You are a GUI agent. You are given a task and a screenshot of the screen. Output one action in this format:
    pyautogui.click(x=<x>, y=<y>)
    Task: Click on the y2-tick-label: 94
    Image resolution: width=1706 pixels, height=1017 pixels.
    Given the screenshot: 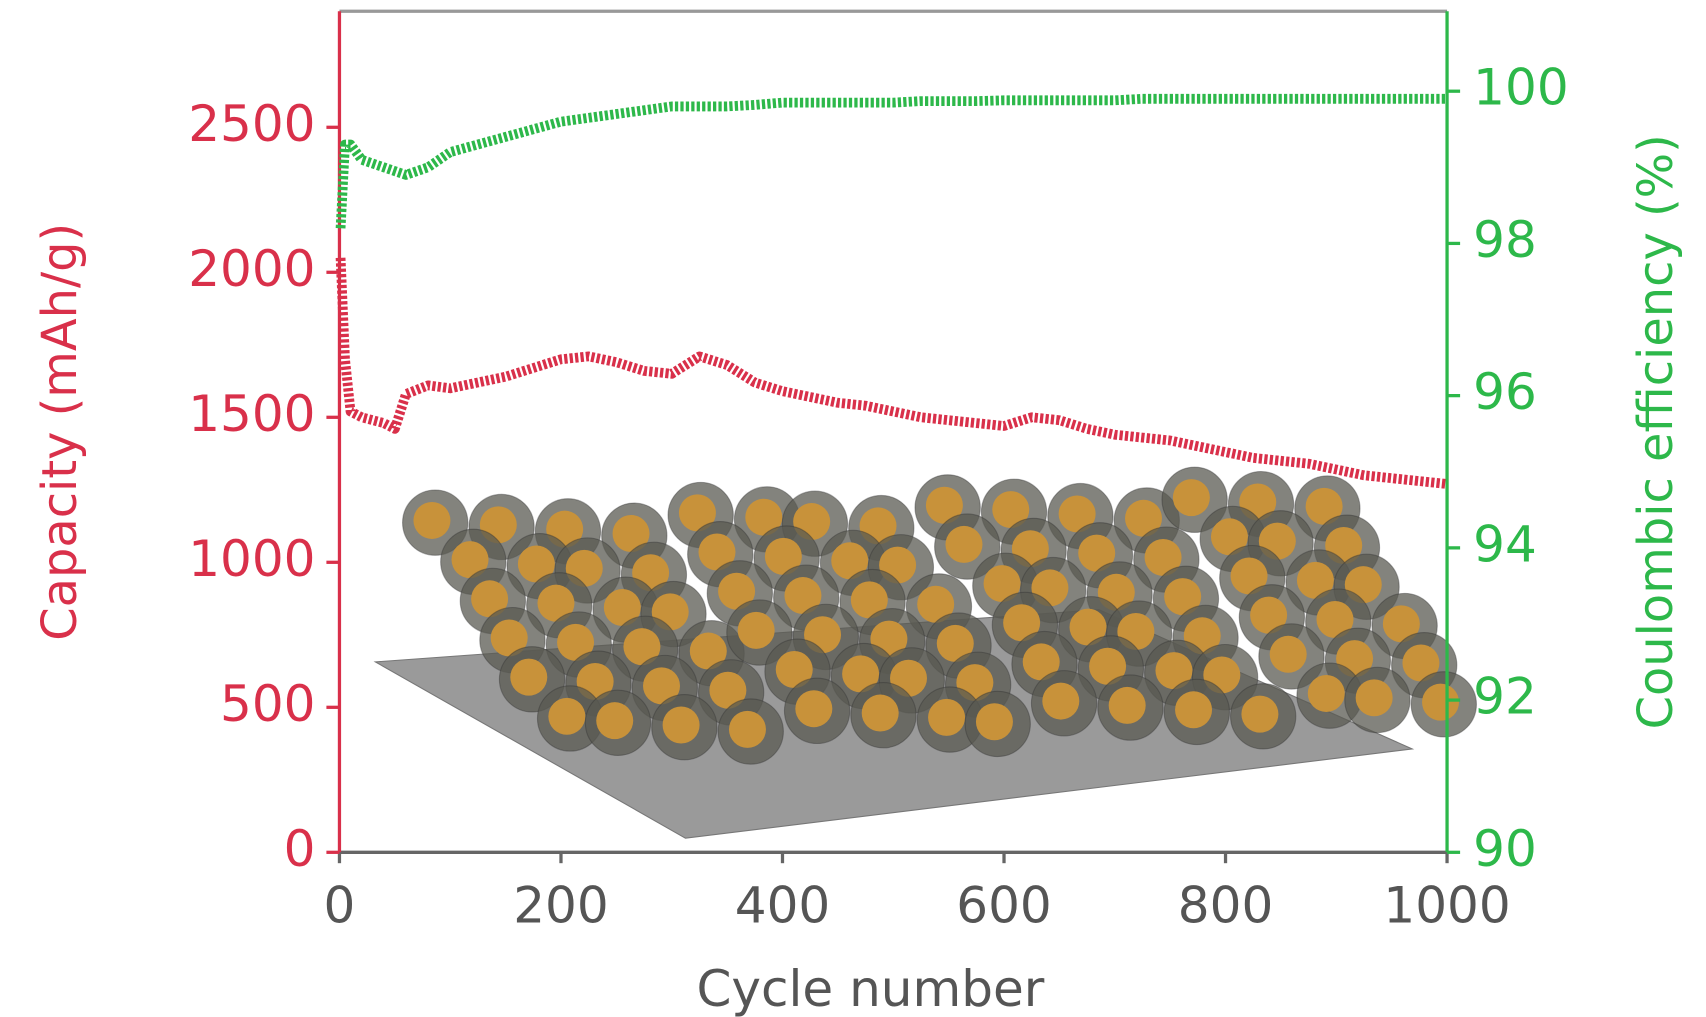 What is the action you would take?
    pyautogui.click(x=1505, y=544)
    